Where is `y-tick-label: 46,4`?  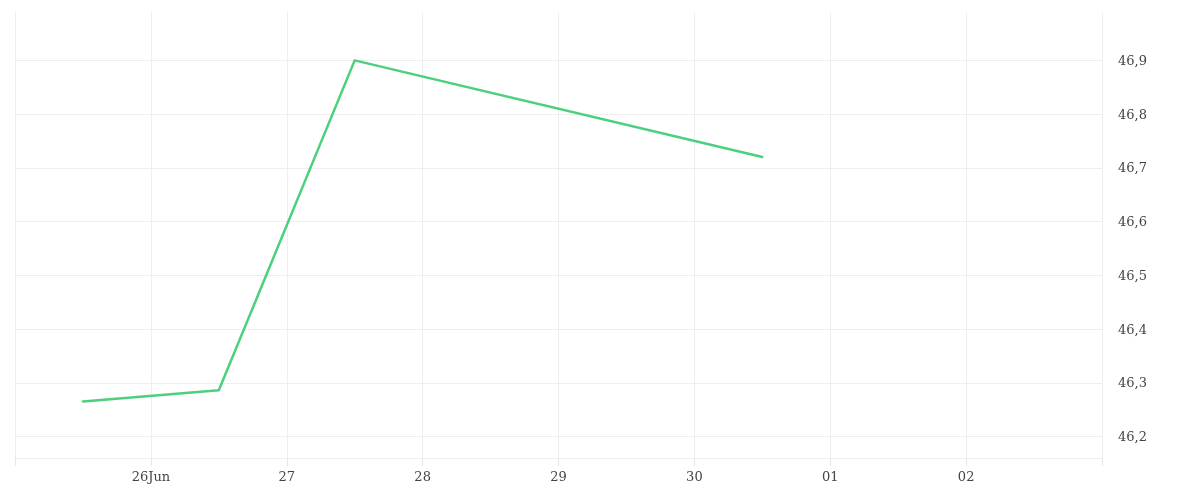
y-tick-label: 46,4 is located at coordinates (1132, 329).